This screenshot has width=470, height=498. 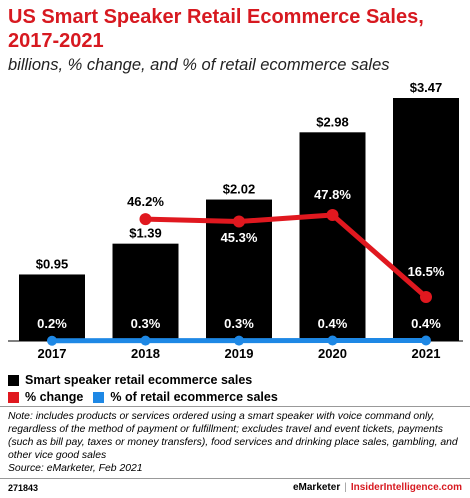 What do you see at coordinates (239, 340) in the screenshot?
I see `point-share-2019` at bounding box center [239, 340].